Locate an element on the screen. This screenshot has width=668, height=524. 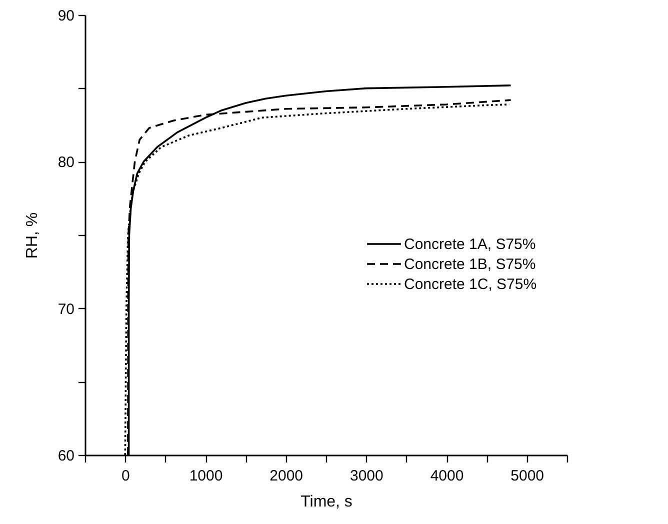
legend-label: Concrete 1C, S75% is located at coordinates (470, 284).